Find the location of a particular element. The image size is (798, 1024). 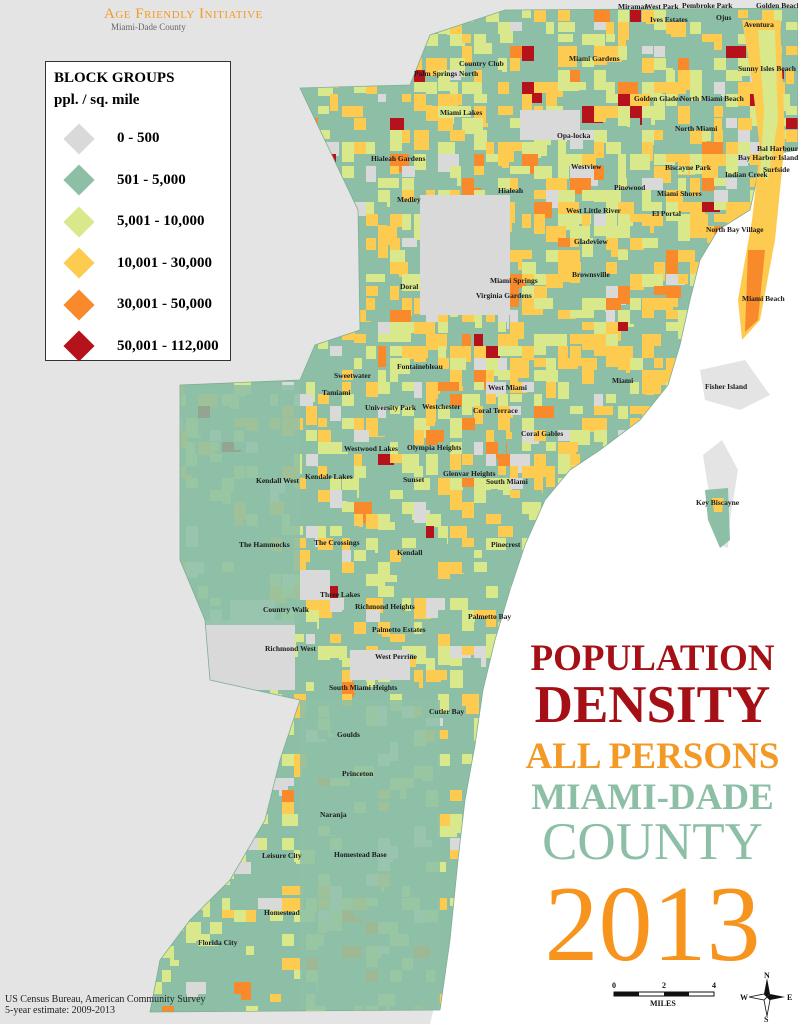

place-label: Biscayne Park is located at coordinates (688, 167).